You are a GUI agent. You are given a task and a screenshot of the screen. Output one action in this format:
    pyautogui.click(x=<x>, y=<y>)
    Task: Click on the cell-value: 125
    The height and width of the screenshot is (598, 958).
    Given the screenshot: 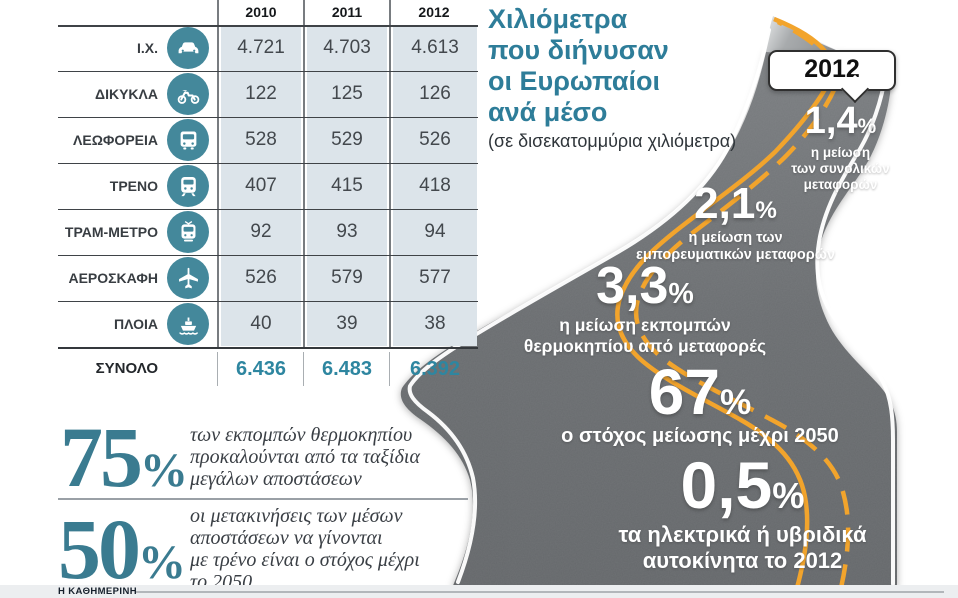 What is the action you would take?
    pyautogui.click(x=347, y=93)
    